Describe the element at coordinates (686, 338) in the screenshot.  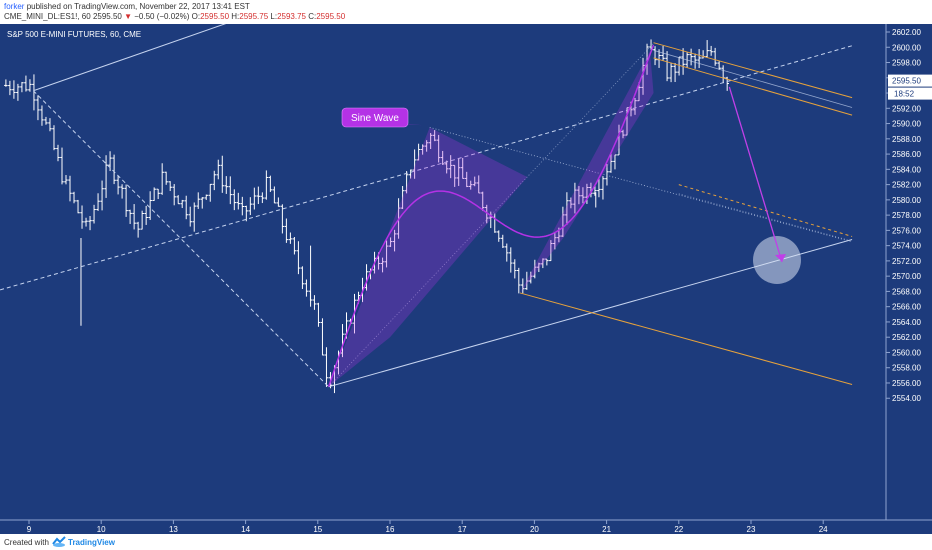
I see `lower-channel-line` at that location.